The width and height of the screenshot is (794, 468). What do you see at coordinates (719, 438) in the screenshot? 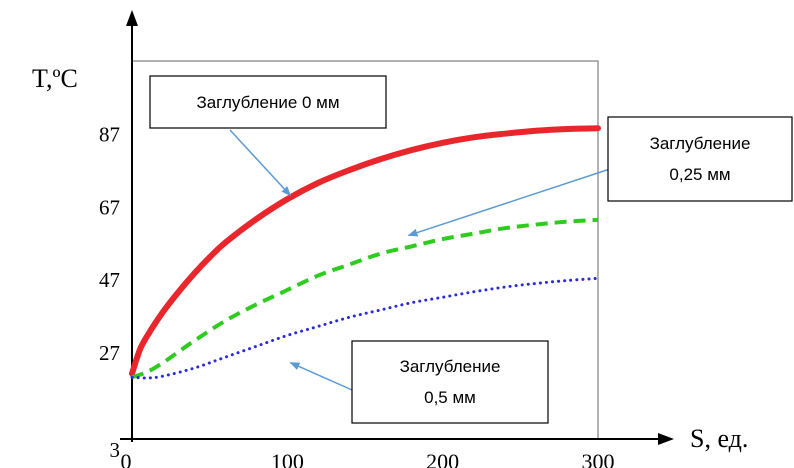
I see `x-axis-label: S, ед.` at bounding box center [719, 438].